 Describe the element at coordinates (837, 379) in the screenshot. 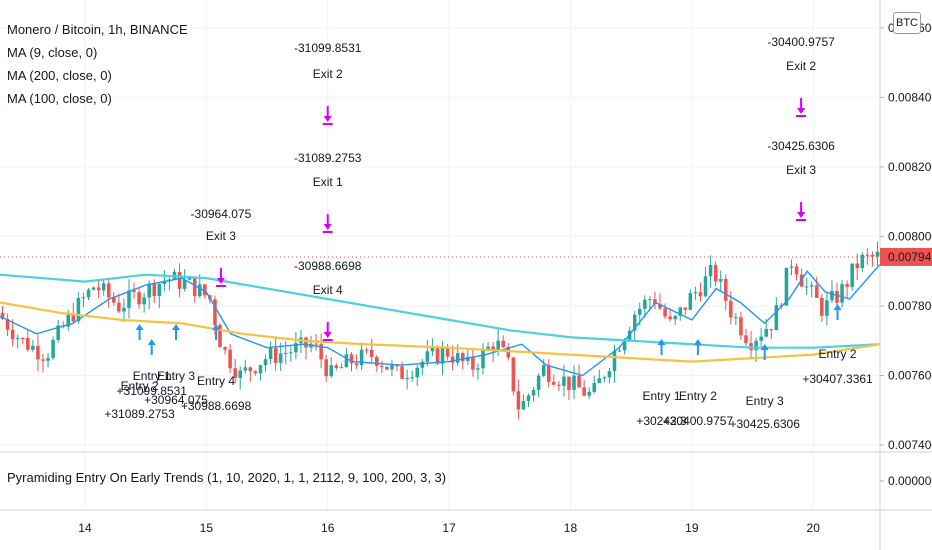

I see `entry-value: +30407.3361` at that location.